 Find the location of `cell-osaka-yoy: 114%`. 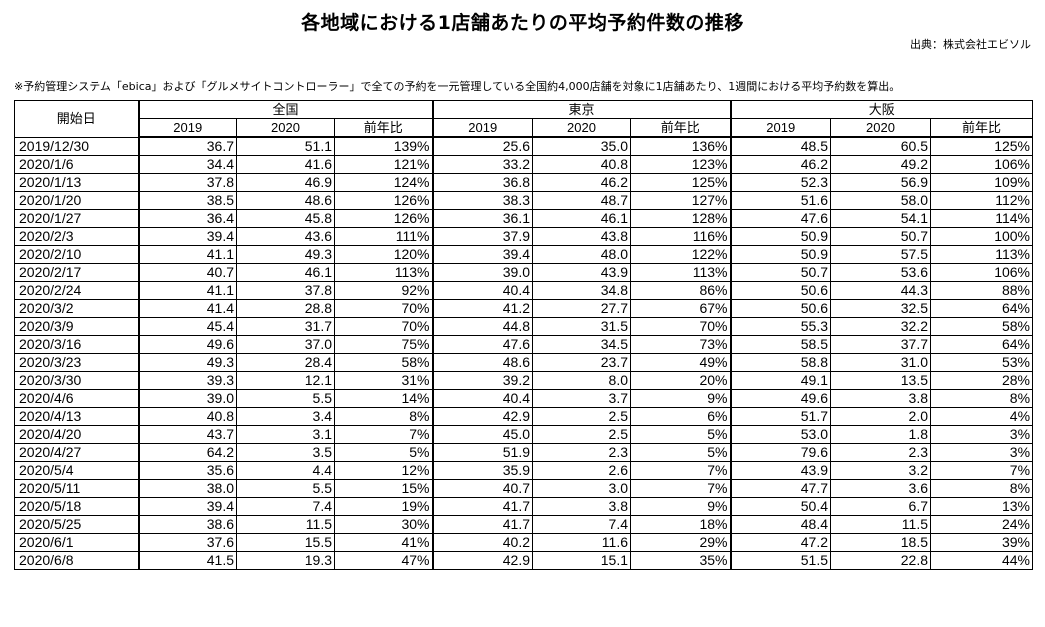

cell-osaka-yoy: 114% is located at coordinates (981, 218).